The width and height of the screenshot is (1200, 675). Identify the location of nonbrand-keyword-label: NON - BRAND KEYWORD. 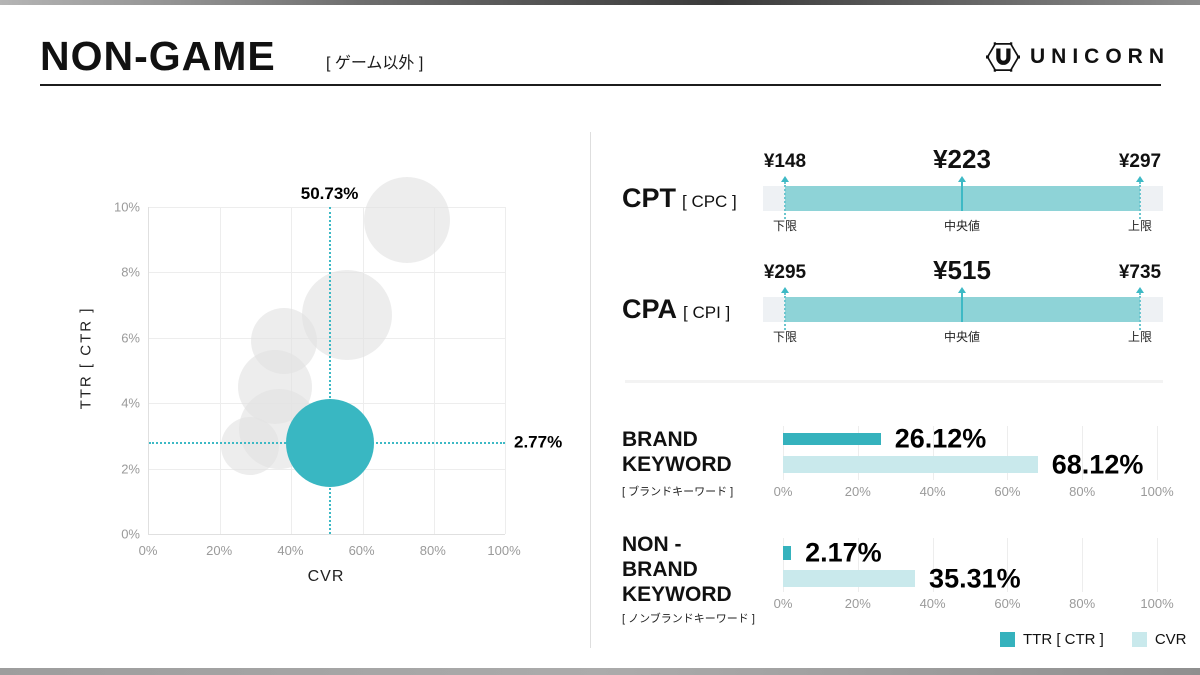
(677, 569).